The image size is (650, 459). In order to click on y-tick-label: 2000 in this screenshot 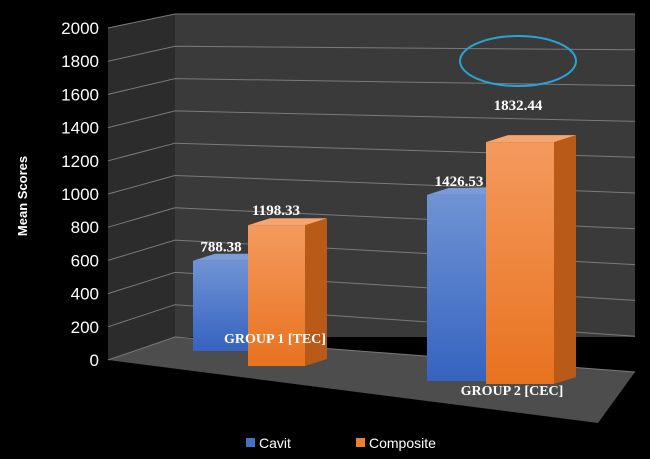, I will do `click(80, 28)`.